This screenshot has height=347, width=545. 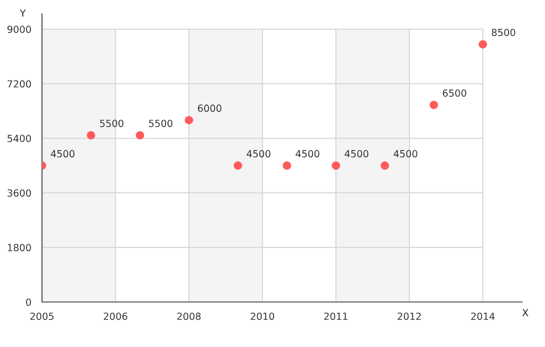 I want to click on data-label: 6000, so click(x=210, y=108).